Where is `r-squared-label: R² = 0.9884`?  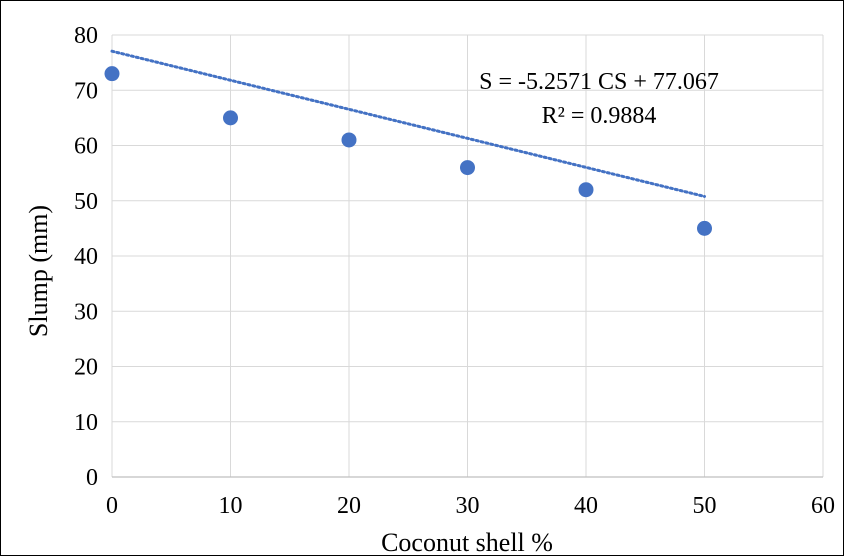
r-squared-label: R² = 0.9884 is located at coordinates (599, 116).